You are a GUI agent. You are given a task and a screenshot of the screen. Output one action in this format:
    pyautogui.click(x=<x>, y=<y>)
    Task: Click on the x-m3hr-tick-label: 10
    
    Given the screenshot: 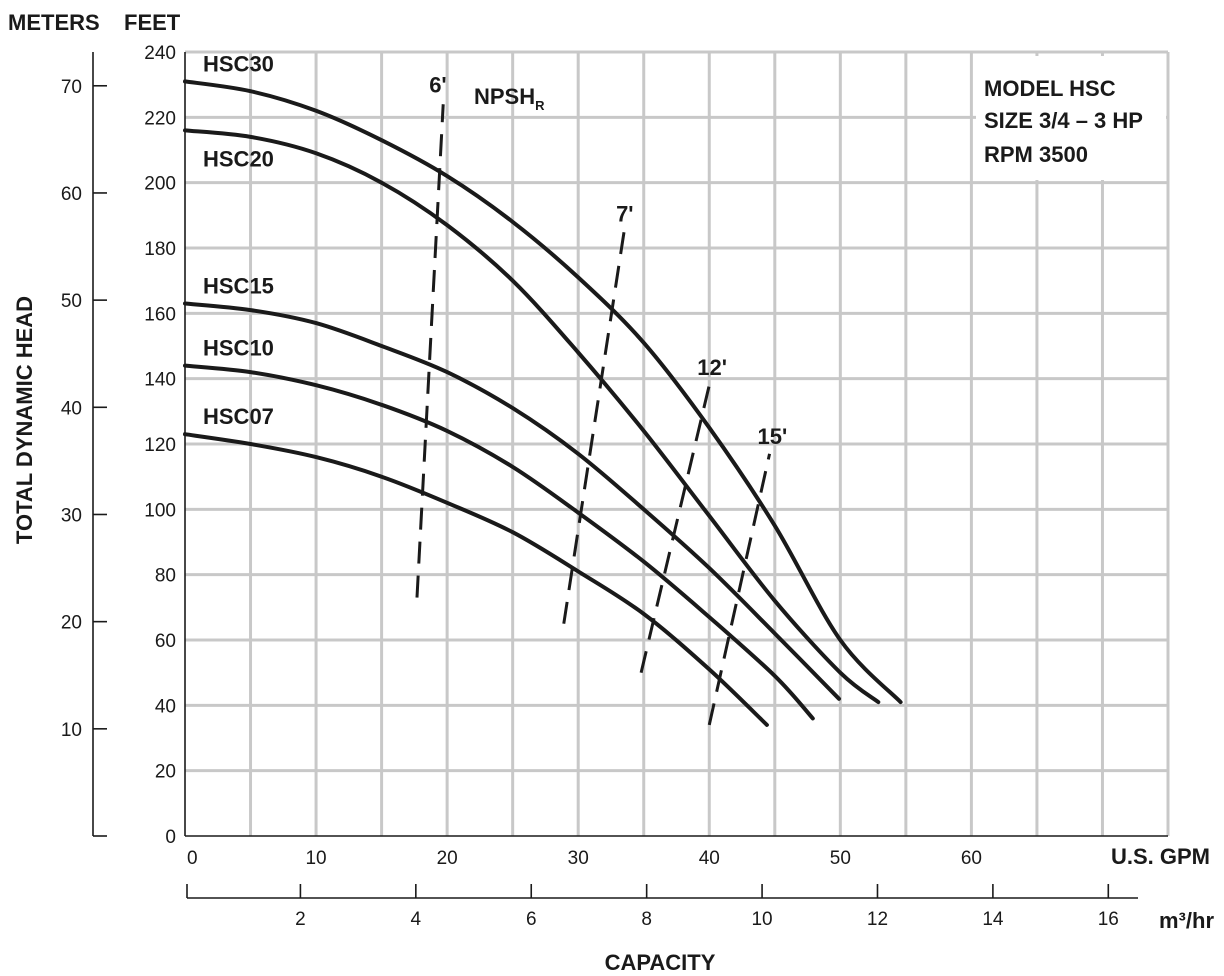 What is the action you would take?
    pyautogui.click(x=761, y=919)
    